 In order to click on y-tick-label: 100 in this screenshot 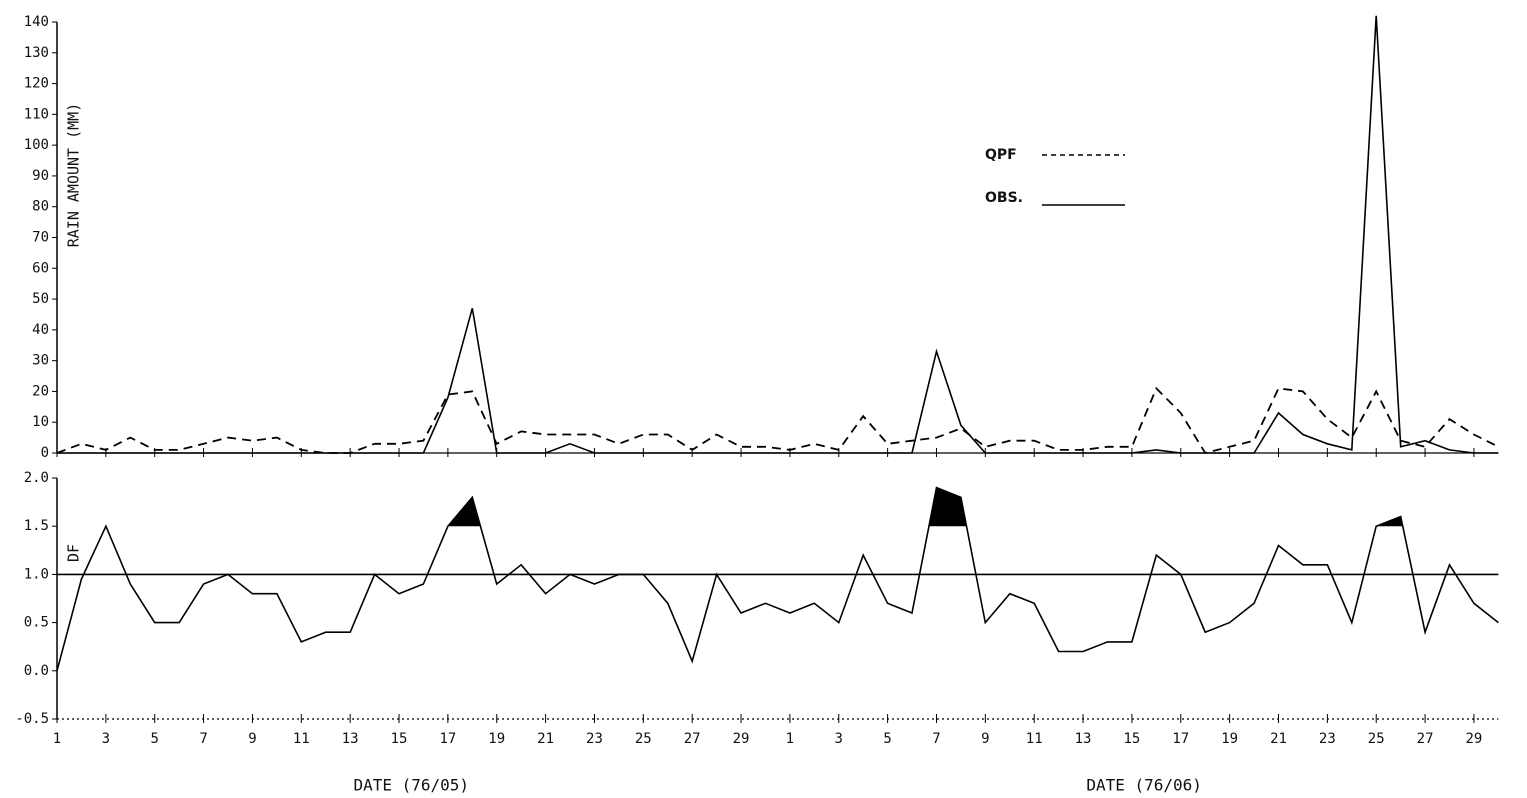, I will do `click(36, 145)`.